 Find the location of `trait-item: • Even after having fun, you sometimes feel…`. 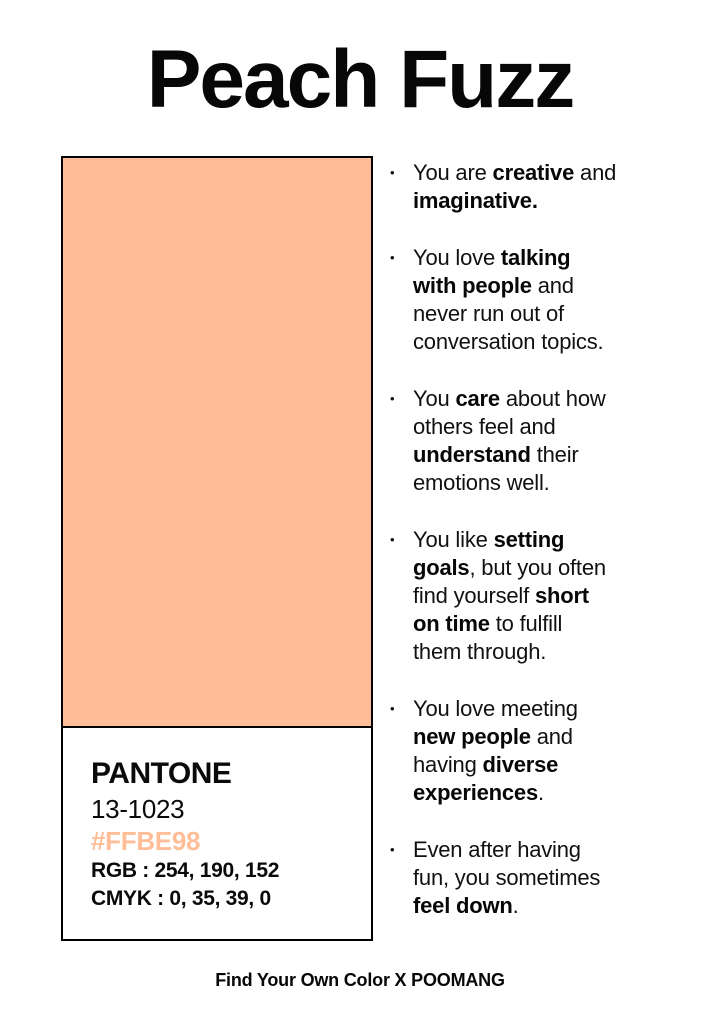

trait-item: • Even after having fun, you sometimes feel… is located at coordinates (531, 878).